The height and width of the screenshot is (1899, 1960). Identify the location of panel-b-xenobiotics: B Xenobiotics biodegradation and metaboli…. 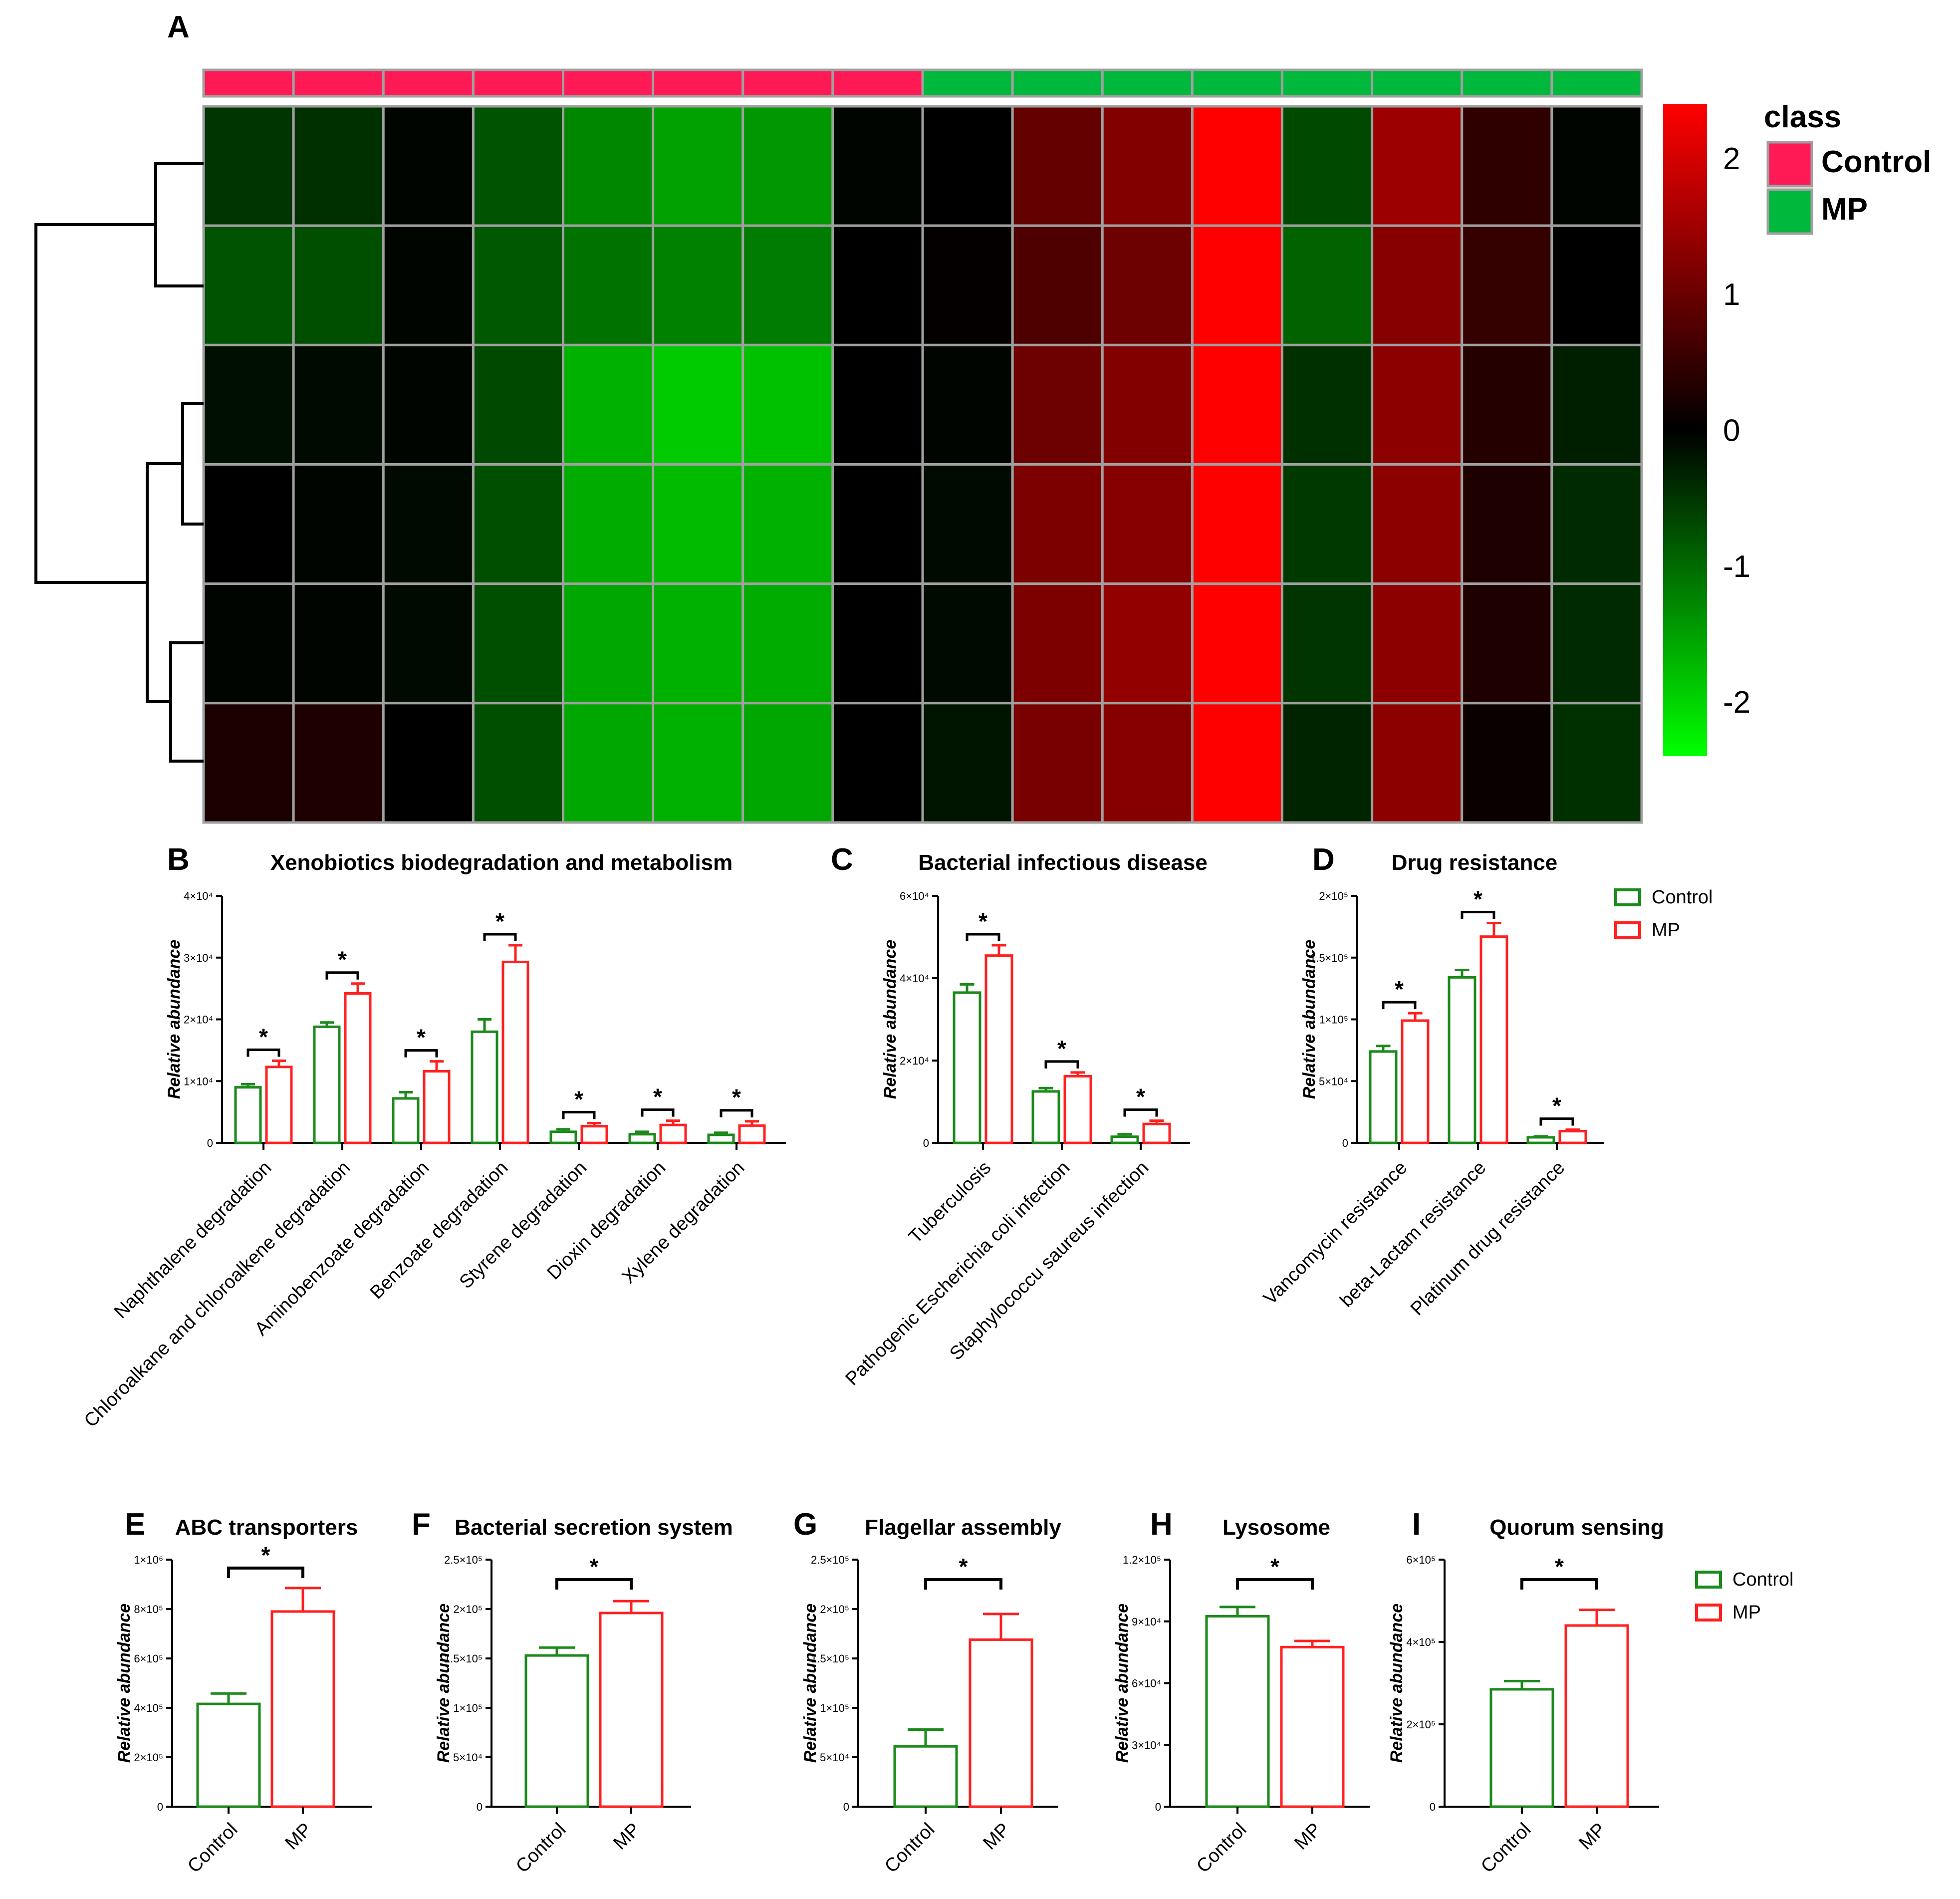
(433, 1136).